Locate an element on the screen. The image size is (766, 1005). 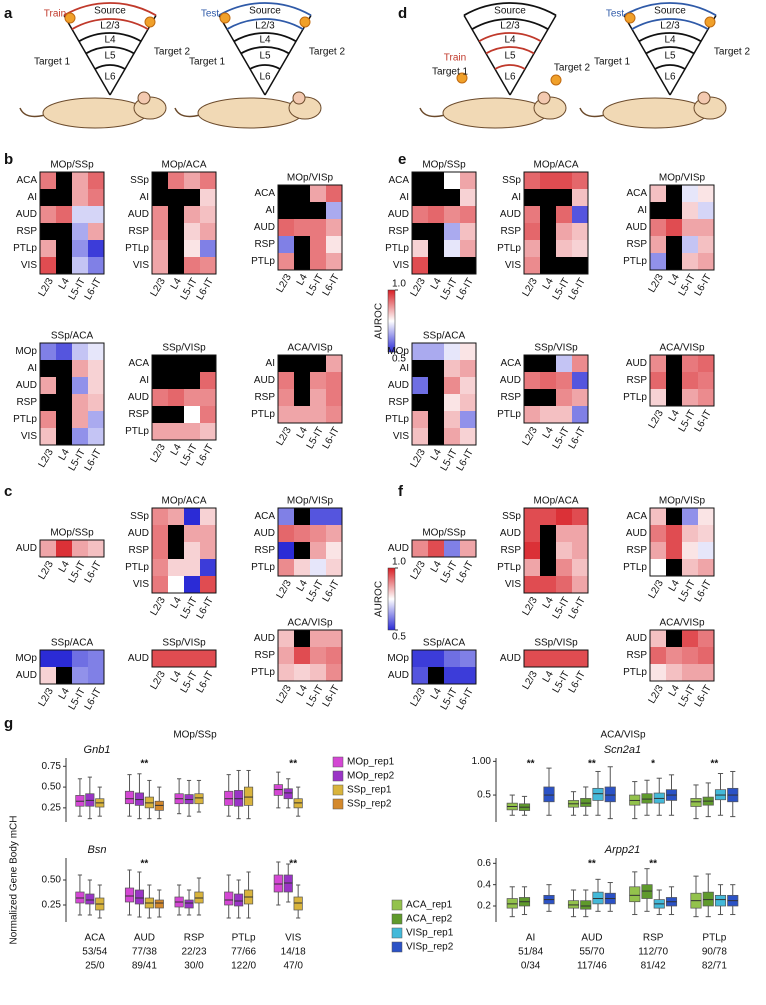
count-label: 90/78 is located at coordinates (714, 952).